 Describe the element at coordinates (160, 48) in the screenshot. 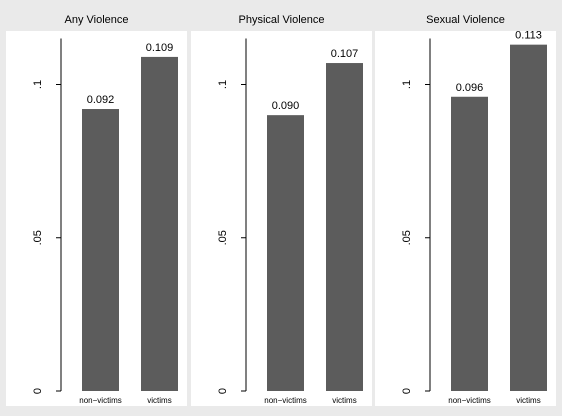

I see `data-label: 0.109` at that location.